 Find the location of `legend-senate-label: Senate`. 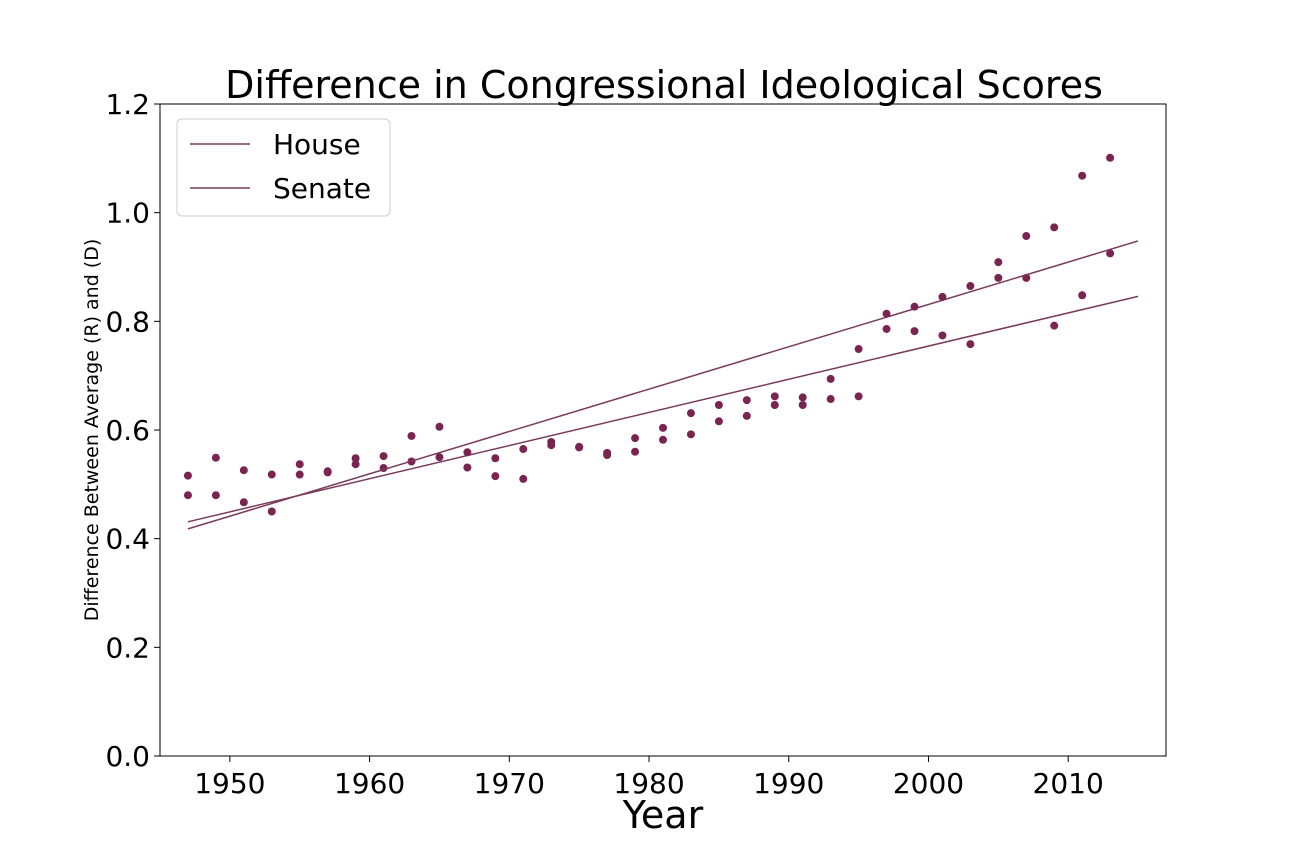

legend-senate-label: Senate is located at coordinates (322, 188).